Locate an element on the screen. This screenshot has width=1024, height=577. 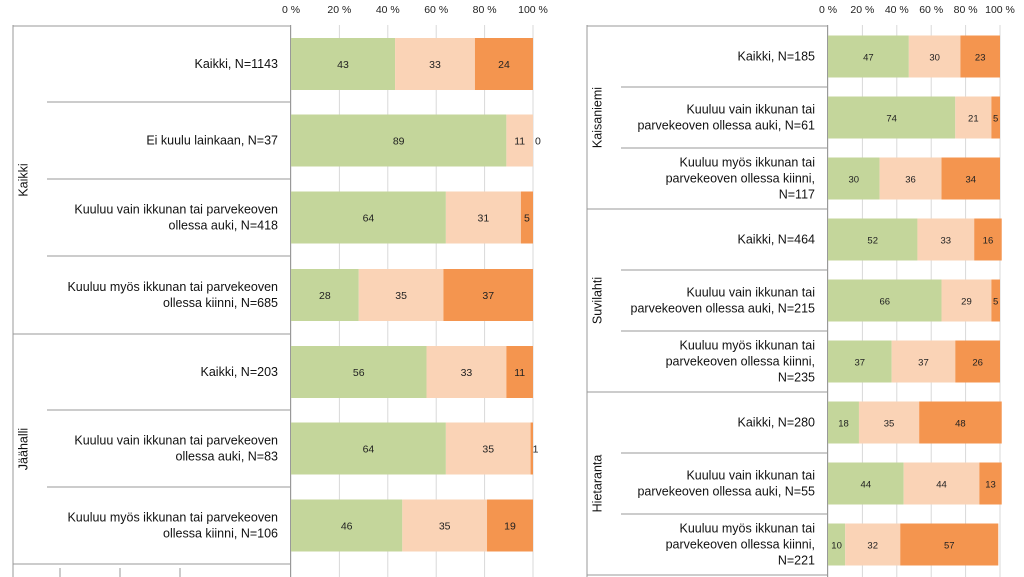
right-data-label: 13 is located at coordinates (990, 485).